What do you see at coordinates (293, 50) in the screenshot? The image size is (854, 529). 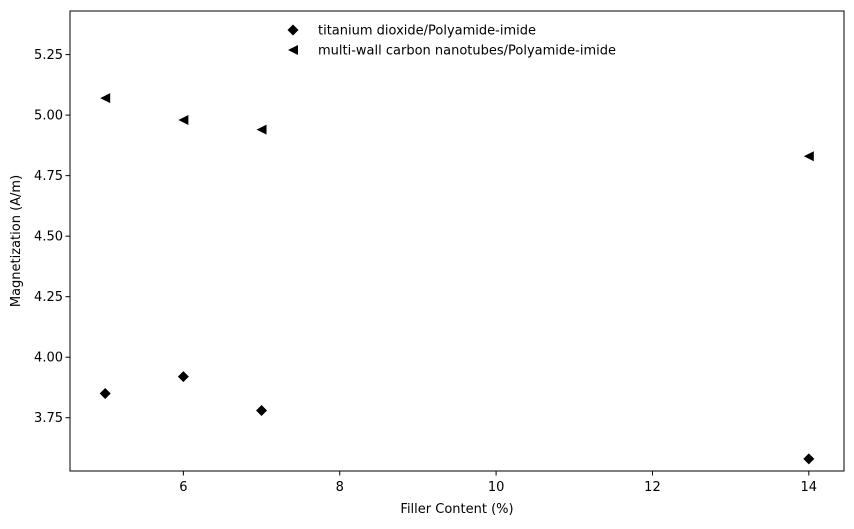 I see `legend-marker-triangle` at bounding box center [293, 50].